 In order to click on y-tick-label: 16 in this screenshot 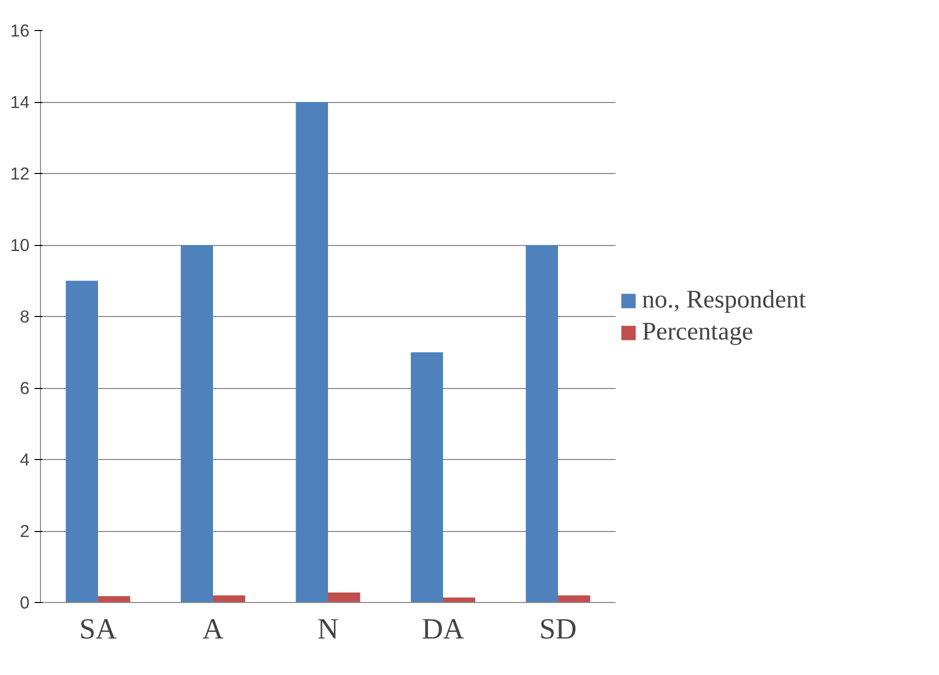, I will do `click(20, 30)`.